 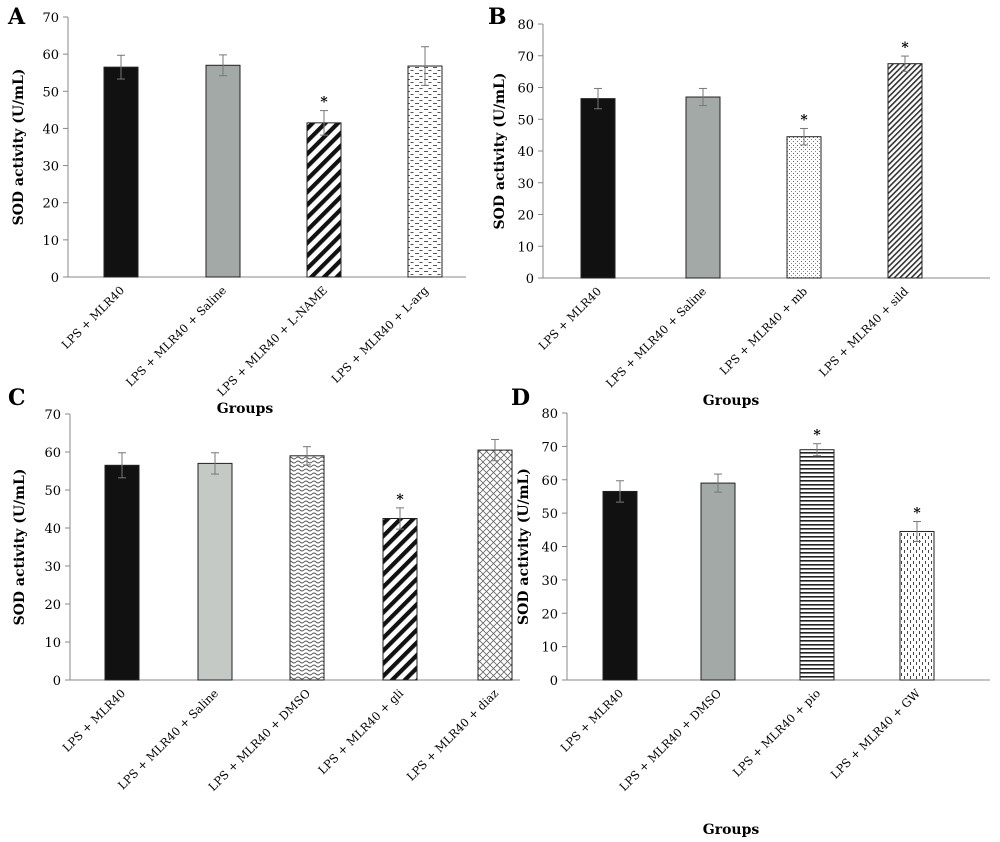 I want to click on panel-label: A, so click(x=16, y=17).